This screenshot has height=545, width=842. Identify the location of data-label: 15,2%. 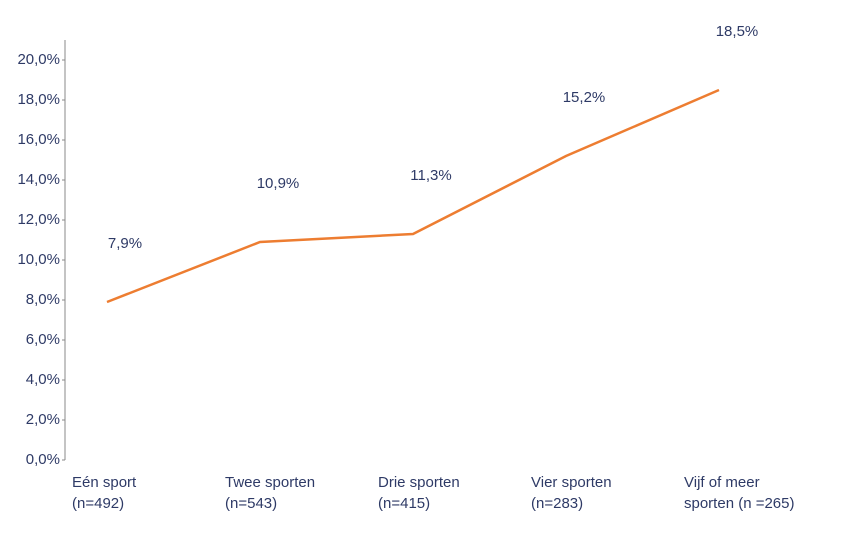
(584, 97).